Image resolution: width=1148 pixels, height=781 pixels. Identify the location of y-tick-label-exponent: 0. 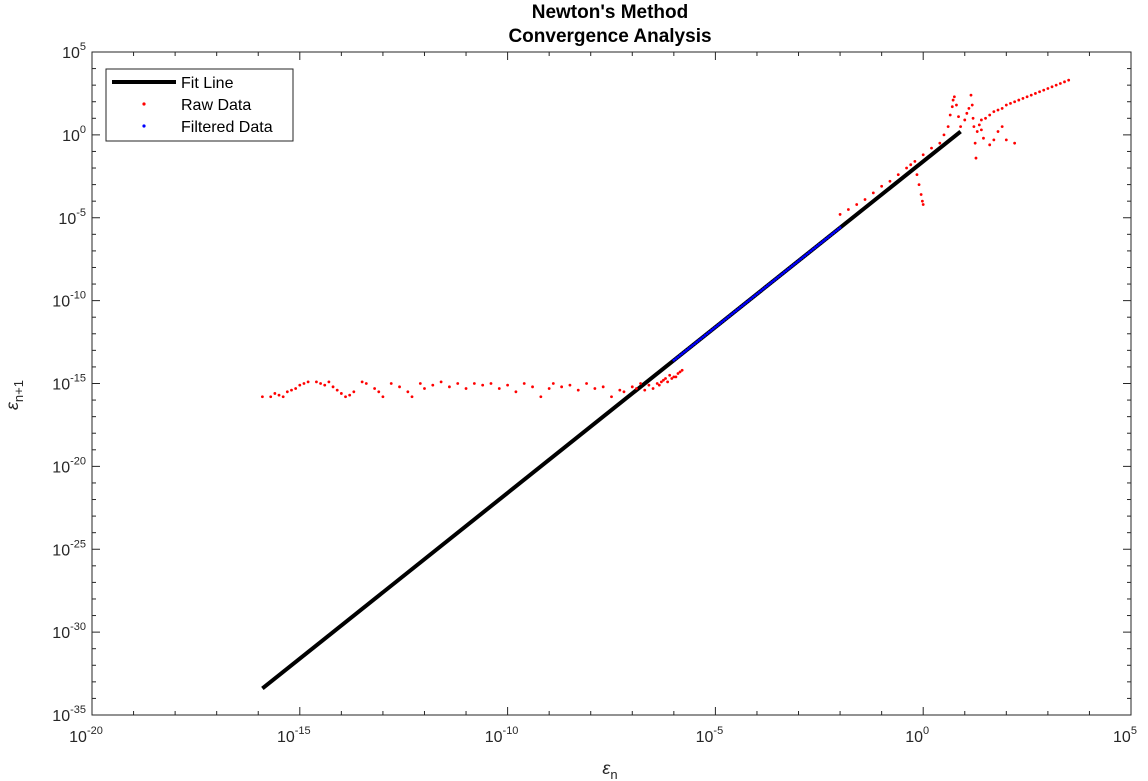
(83, 130).